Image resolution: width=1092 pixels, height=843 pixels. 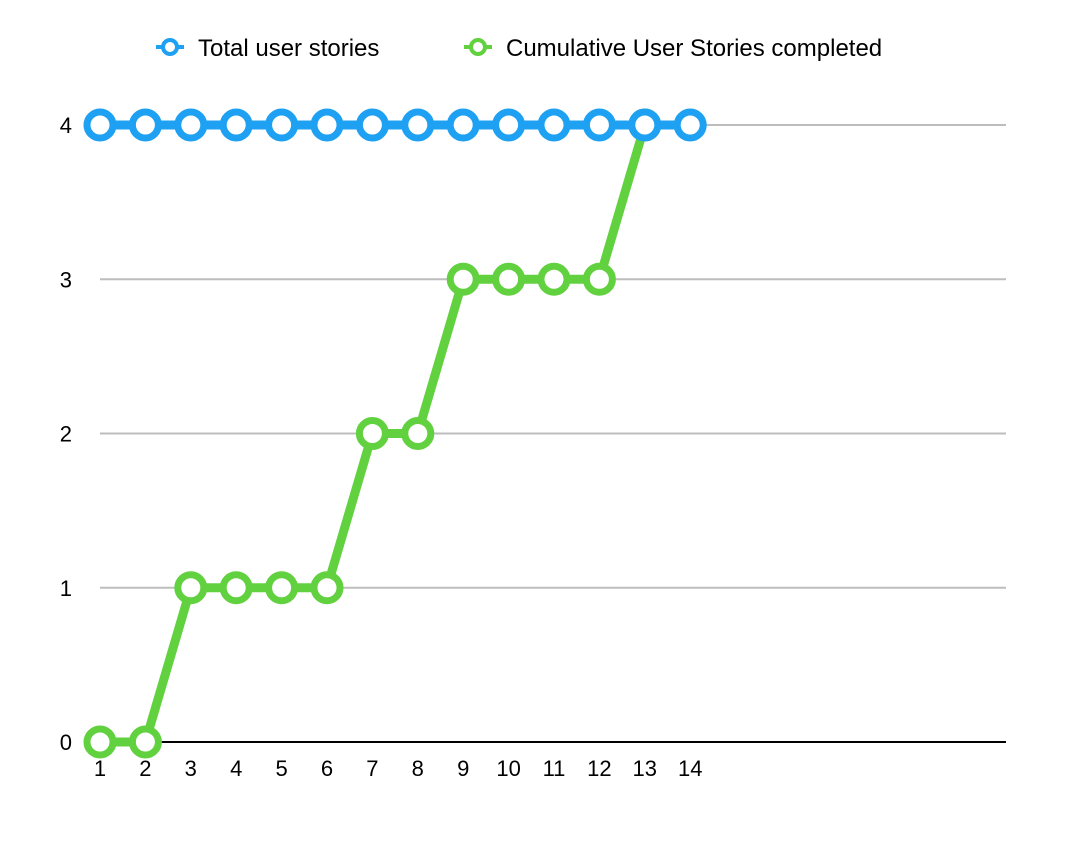 I want to click on legend-label: Cumulative User Stories completed, so click(x=694, y=48).